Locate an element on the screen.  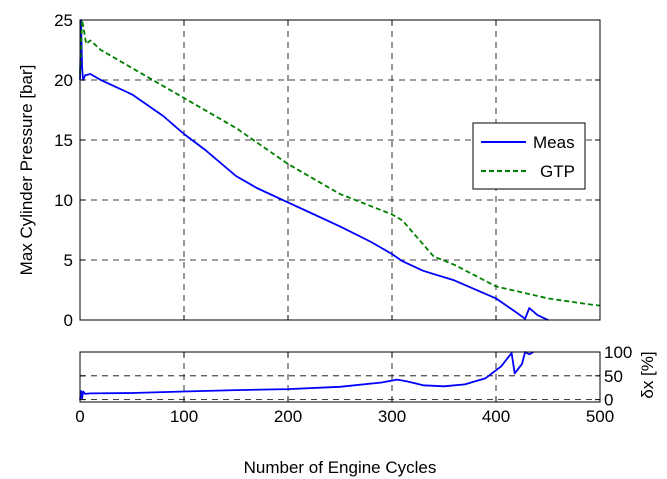
deviation-ytick-label: 100 is located at coordinates (618, 352).